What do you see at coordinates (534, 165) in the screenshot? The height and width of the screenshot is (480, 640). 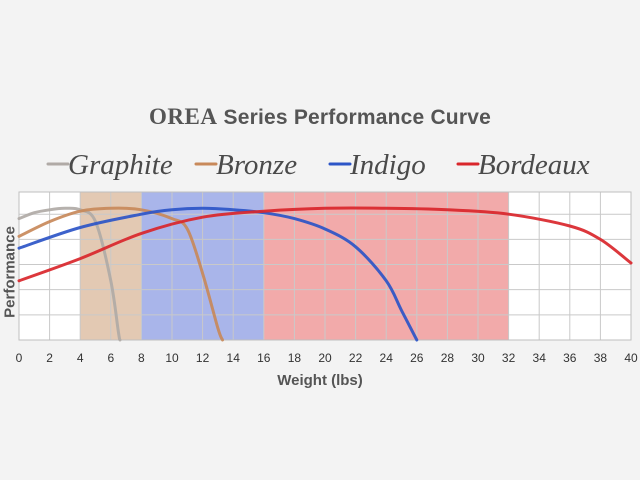 I see `bordeaux-legend-label: Bordeaux` at bounding box center [534, 165].